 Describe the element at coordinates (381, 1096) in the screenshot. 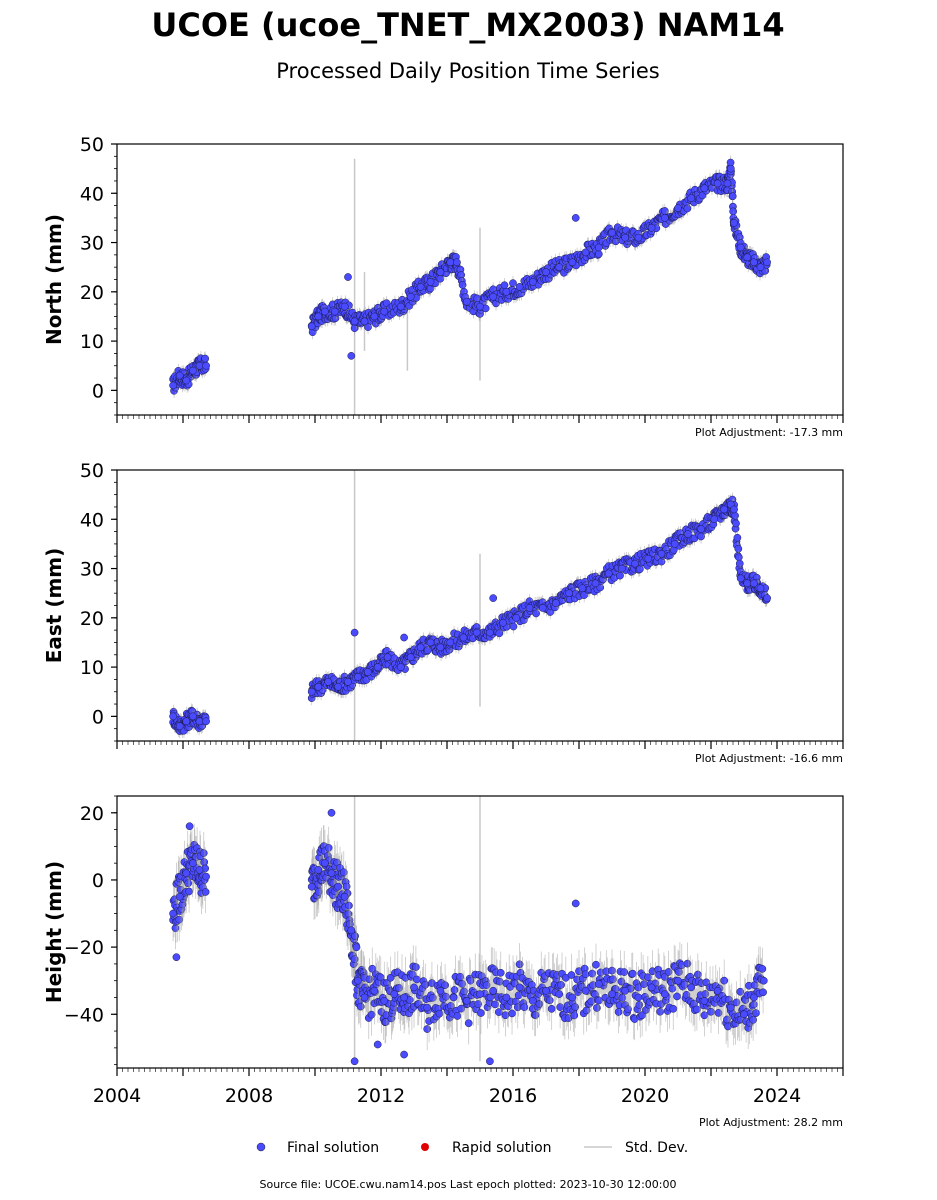

I see `x-tick-label: 2012` at that location.